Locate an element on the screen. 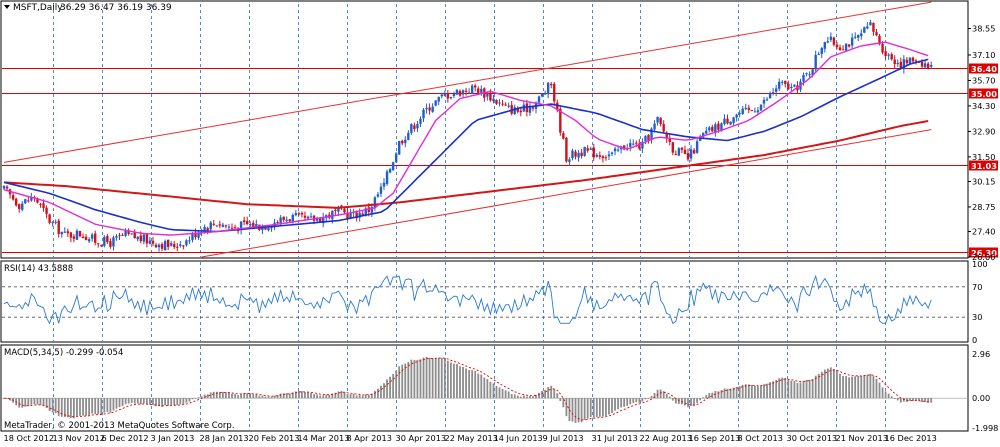  dropdown-triangle-icon is located at coordinates (7, 7).